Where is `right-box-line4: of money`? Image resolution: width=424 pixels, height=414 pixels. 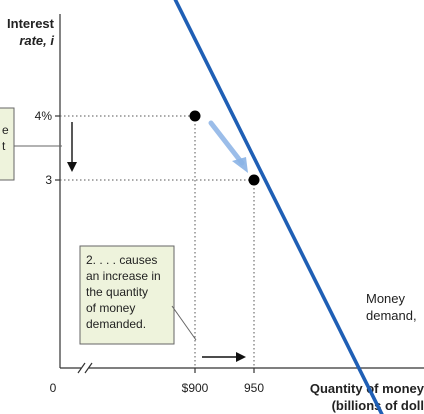 right-box-line4: of money is located at coordinates (110, 308).